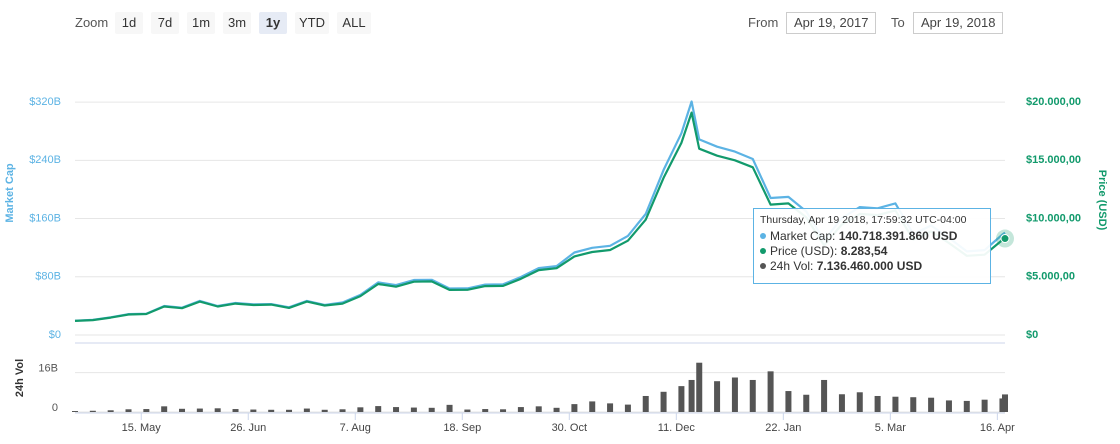 The height and width of the screenshot is (444, 1120). Describe the element at coordinates (804, 251) in the screenshot. I see `tooltip-label: Price (USD):` at that location.